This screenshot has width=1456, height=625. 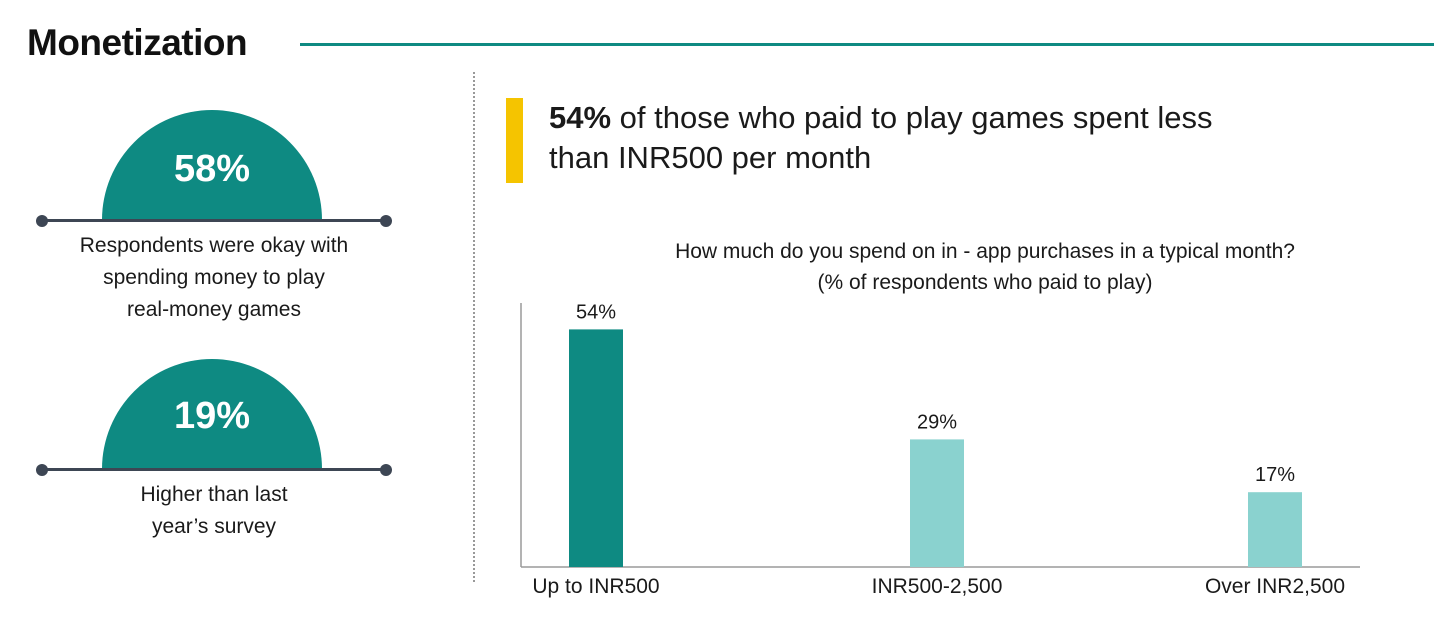 I want to click on stat-caption-1-line-3: real-money games, so click(x=214, y=309).